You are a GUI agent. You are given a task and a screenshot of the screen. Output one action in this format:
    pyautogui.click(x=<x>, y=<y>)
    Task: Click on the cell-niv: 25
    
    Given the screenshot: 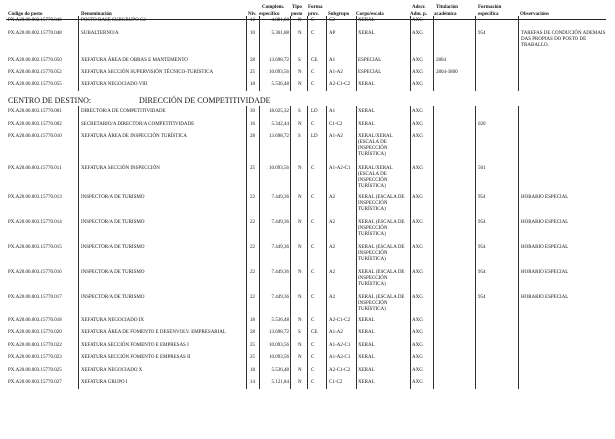 What is the action you would take?
    pyautogui.click(x=252, y=168)
    